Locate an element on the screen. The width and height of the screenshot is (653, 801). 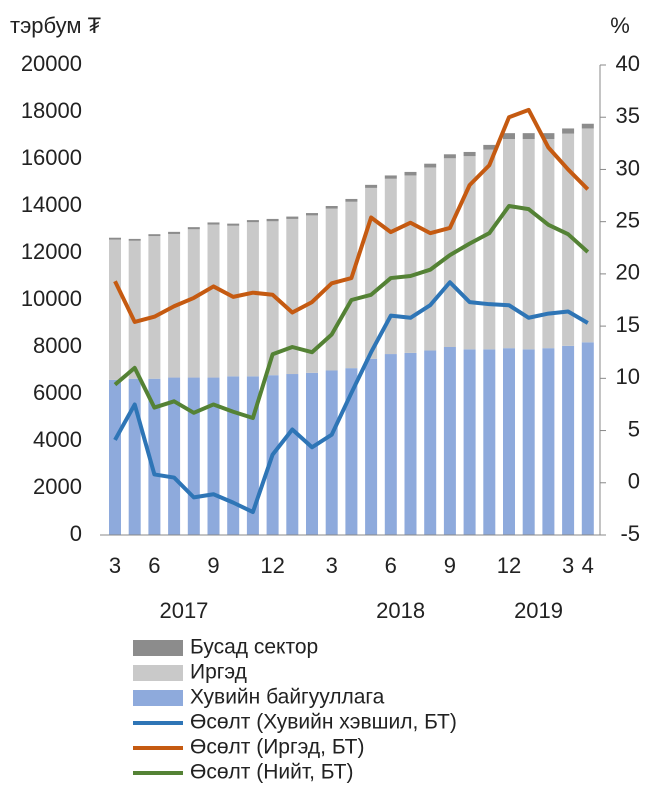
x-group-label: 2018 is located at coordinates (400, 610).